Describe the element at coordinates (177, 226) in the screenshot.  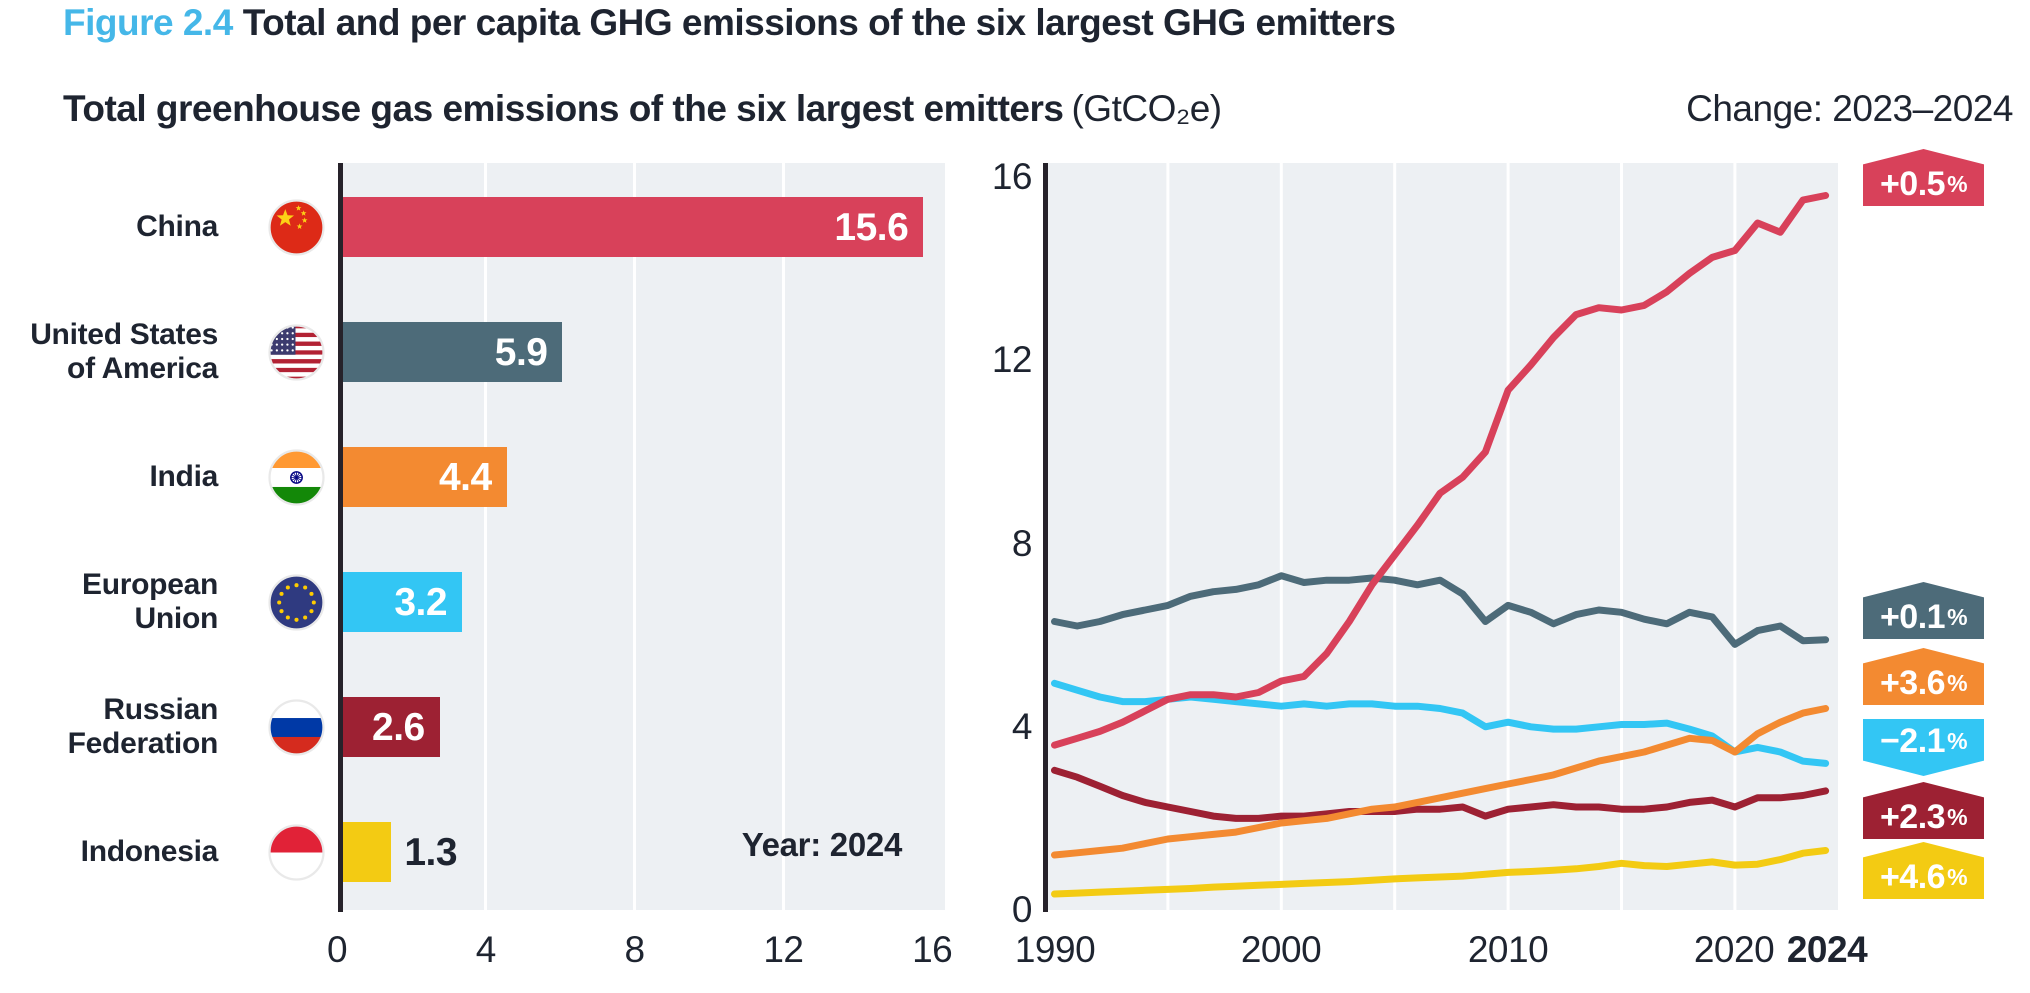
I see `country-label-line: China` at that location.